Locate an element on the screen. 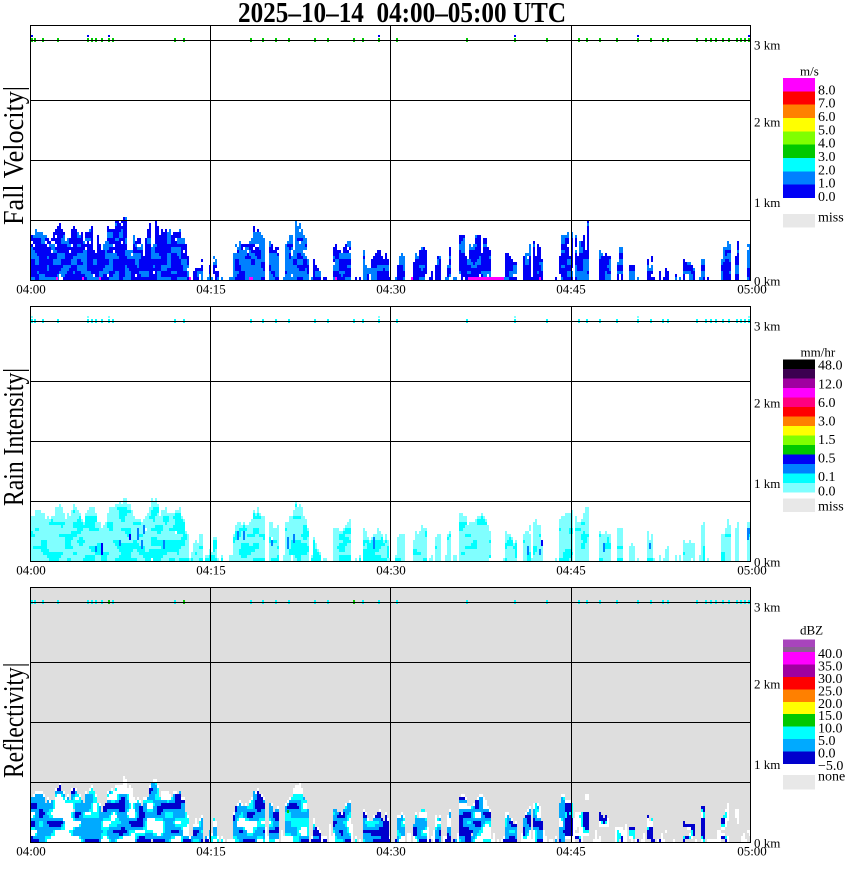 This screenshot has height=873, width=850. svg-text: 48.0 is located at coordinates (830, 366).